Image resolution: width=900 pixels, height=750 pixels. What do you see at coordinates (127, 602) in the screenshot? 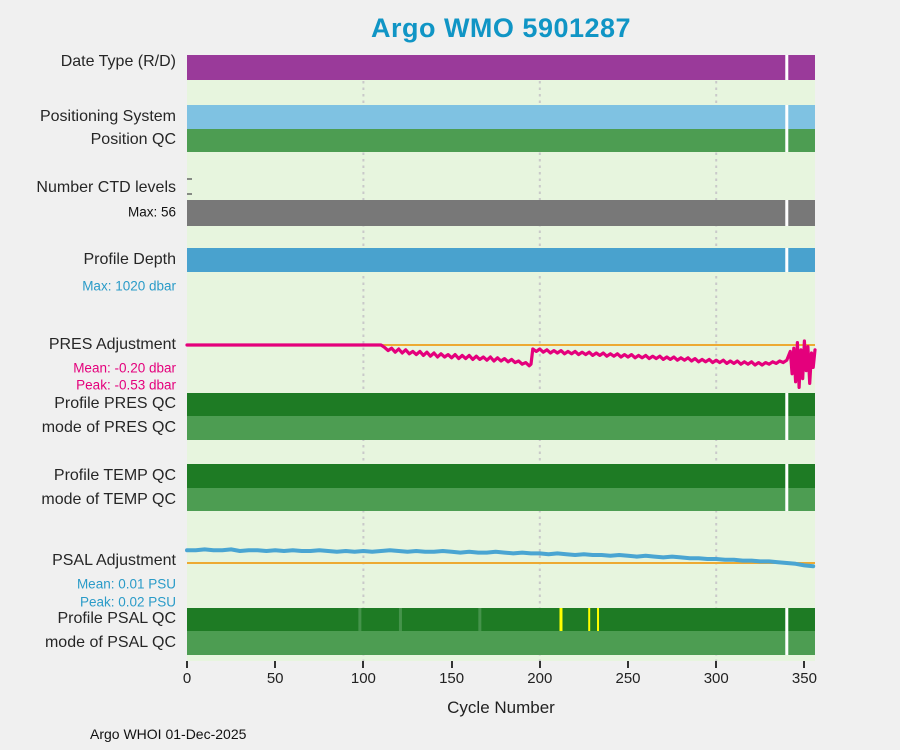
I see `row-sublabel: Peak: 0.02 PSU` at bounding box center [127, 602].